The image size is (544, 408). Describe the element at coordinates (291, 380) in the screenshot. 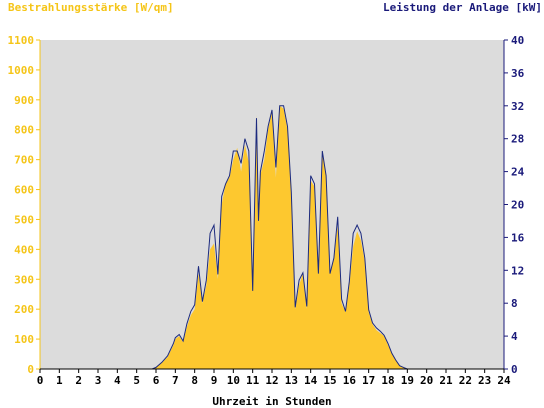

I see `x-tick-label: 13` at that location.